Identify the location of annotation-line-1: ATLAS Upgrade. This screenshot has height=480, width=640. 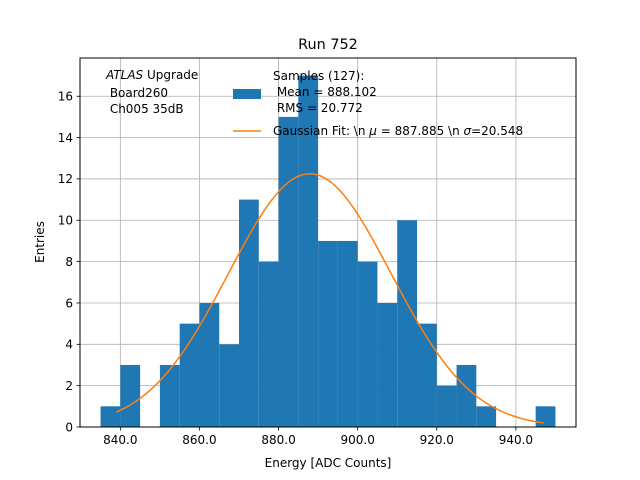
(151, 75).